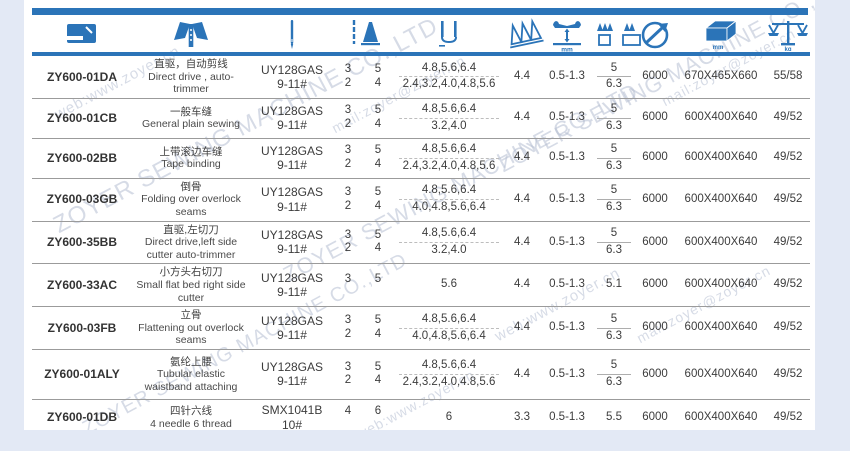  Describe the element at coordinates (449, 34) in the screenshot. I see `needle-gauge-icon` at that location.